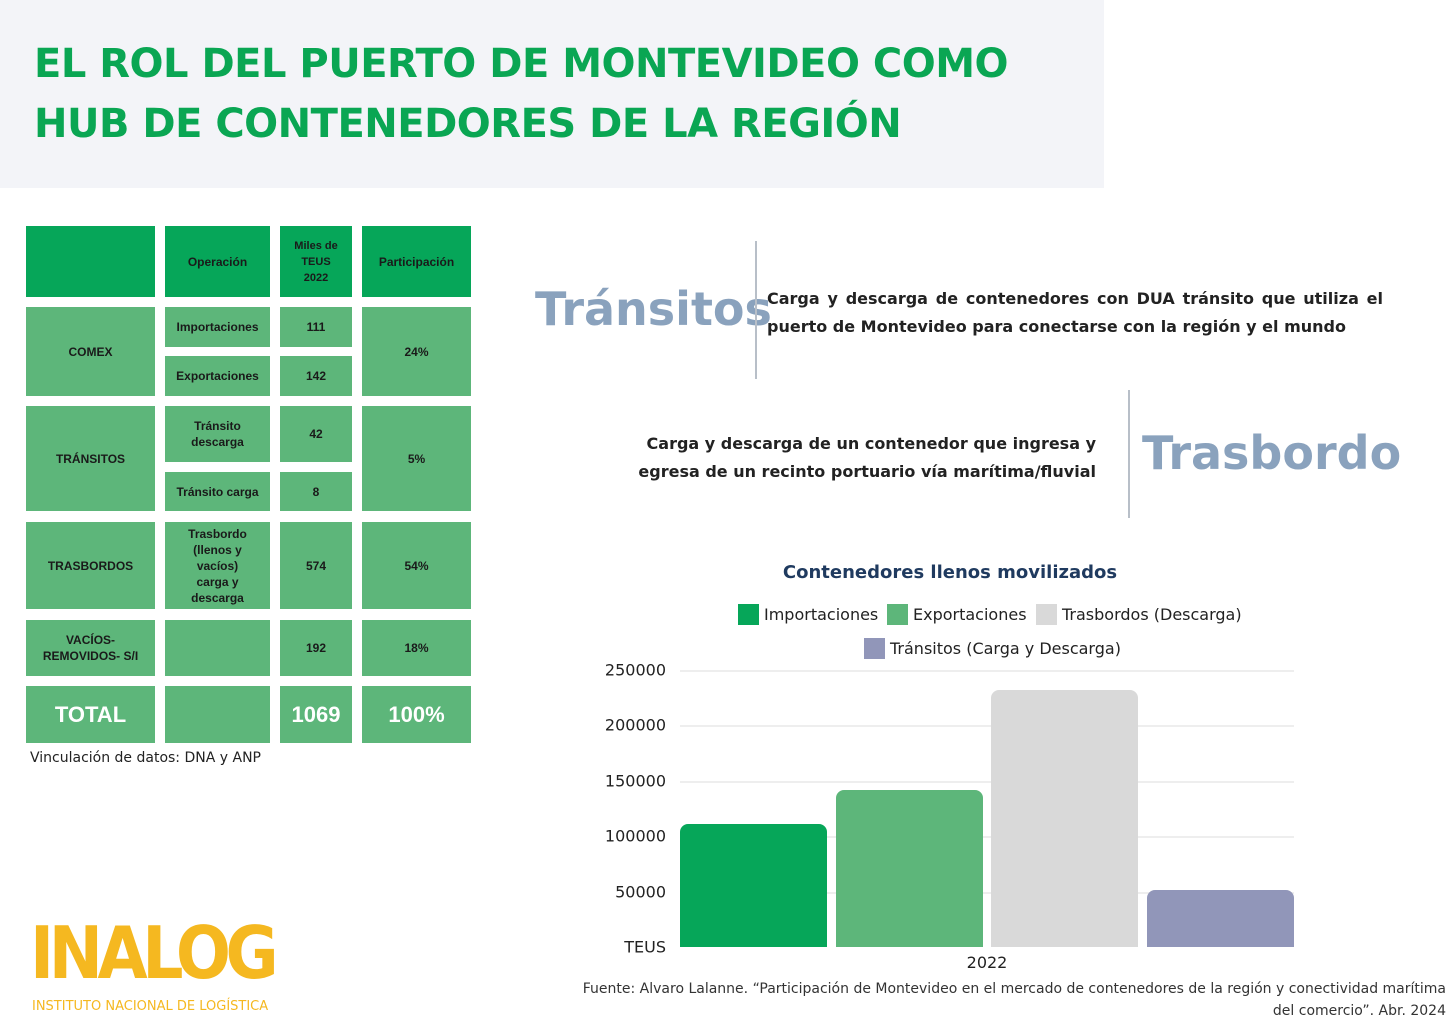 This screenshot has width=1456, height=1033. I want to click on teus-cell: 111, so click(316, 327).